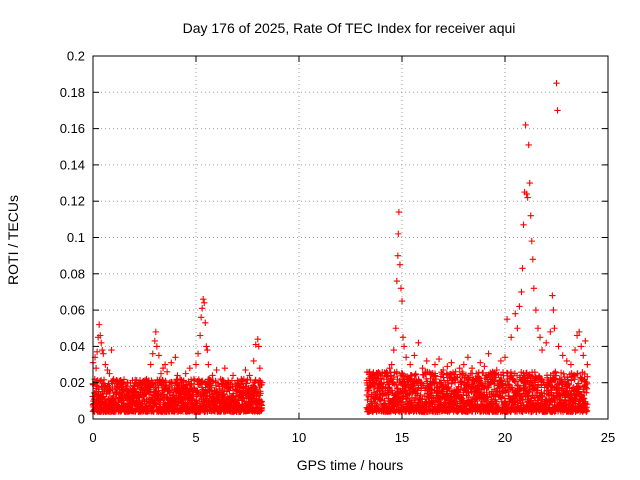 Image resolution: width=640 pixels, height=480 pixels. What do you see at coordinates (76, 237) in the screenshot?
I see `y-tick-label: 0.1` at bounding box center [76, 237].